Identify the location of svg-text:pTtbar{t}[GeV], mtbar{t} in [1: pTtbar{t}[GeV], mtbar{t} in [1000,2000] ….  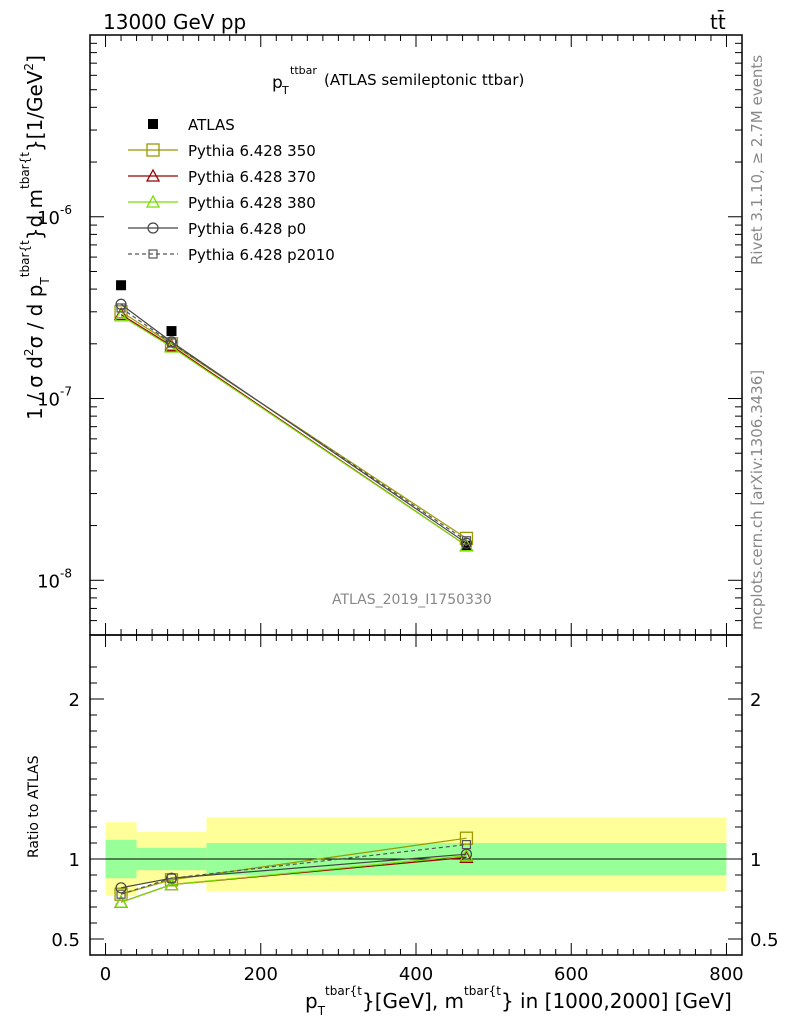
(518, 1001).